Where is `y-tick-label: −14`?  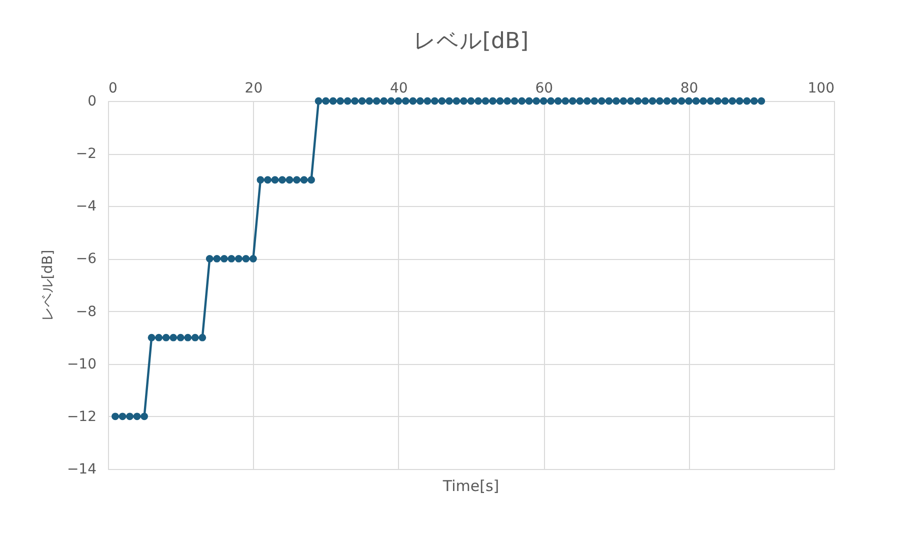 y-tick-label: −14 is located at coordinates (81, 470).